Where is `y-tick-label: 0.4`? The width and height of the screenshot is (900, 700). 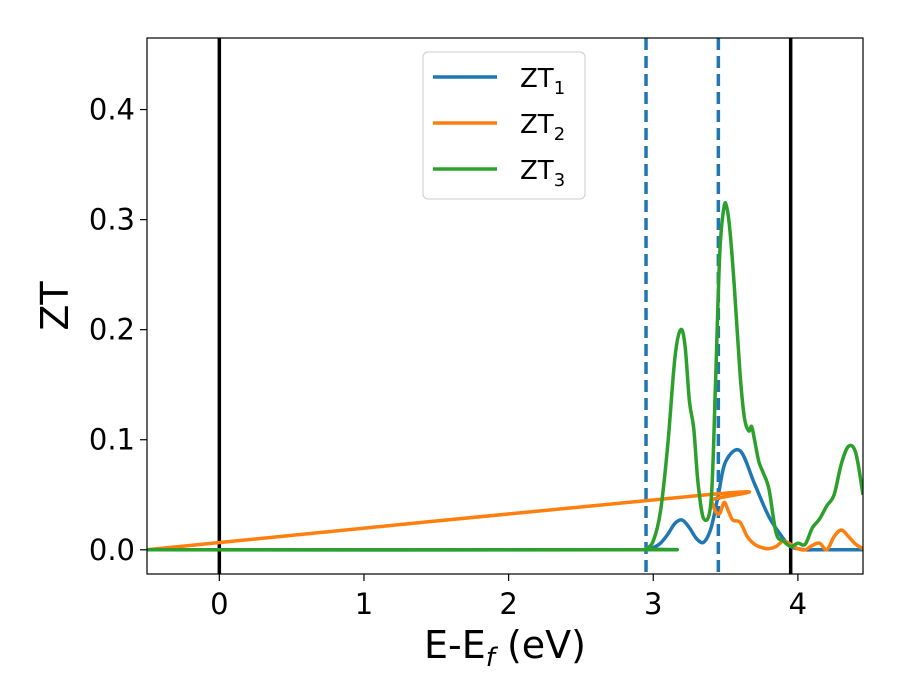
y-tick-label: 0.4 is located at coordinates (112, 110).